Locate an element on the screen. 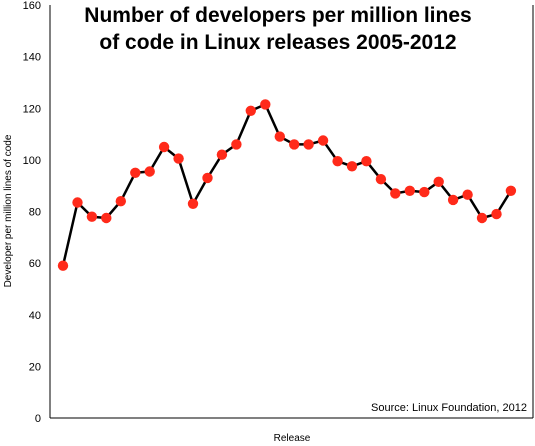  y-axis-ticks: 0 20 40 60 80 100 120 140 160 is located at coordinates (32, 212).